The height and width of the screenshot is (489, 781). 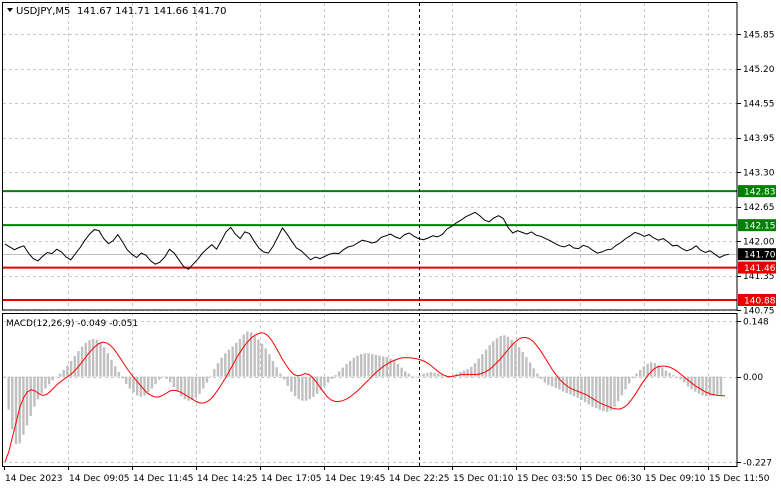 What do you see at coordinates (10, 10) in the screenshot?
I see `dropdown-triangle-icon` at bounding box center [10, 10].